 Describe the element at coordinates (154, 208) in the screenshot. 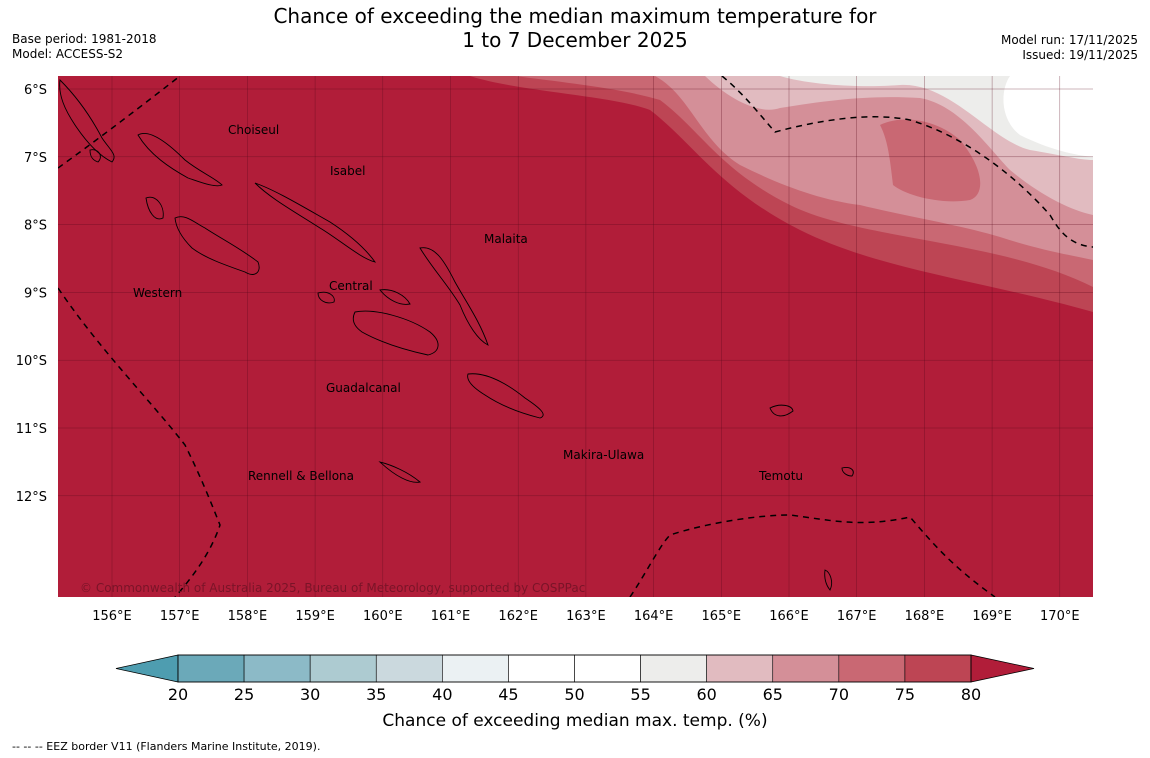

I see `island-vella` at that location.